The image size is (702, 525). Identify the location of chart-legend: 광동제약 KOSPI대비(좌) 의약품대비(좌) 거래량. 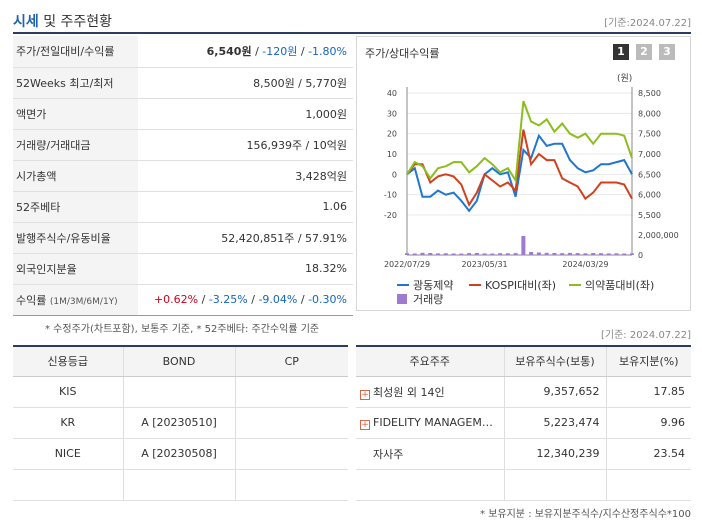
(525, 292).